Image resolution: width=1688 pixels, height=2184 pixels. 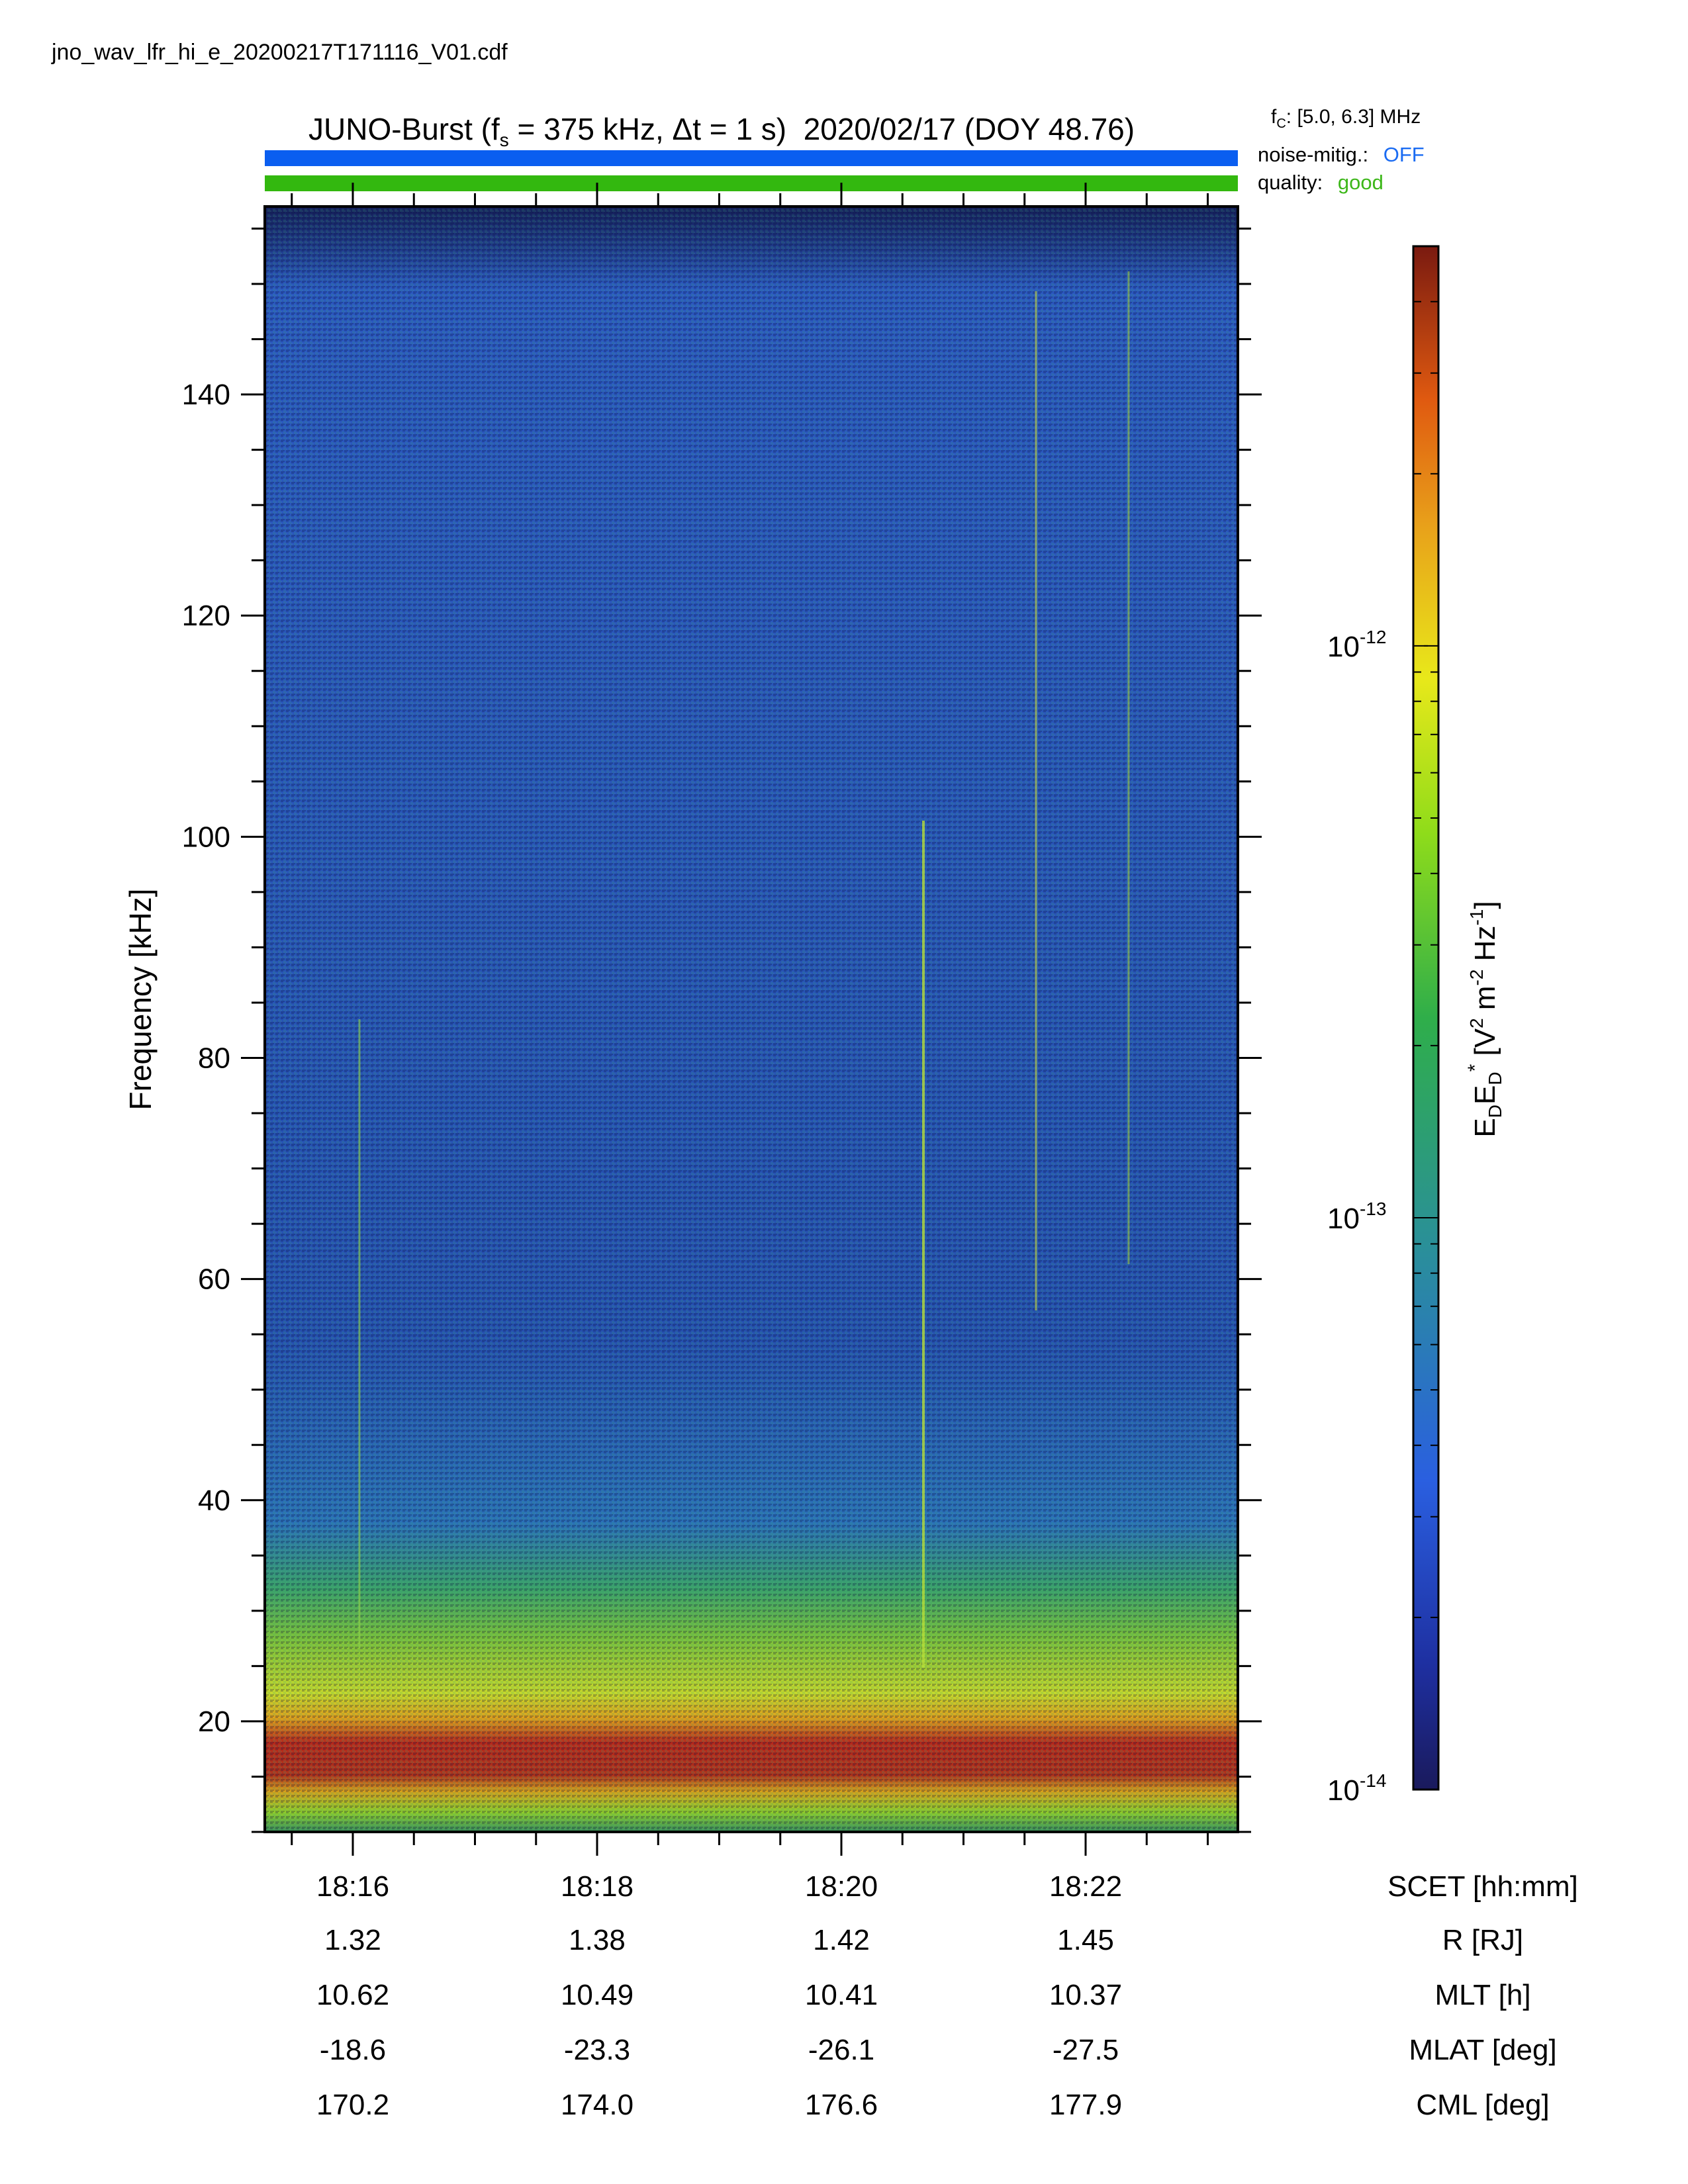 What do you see at coordinates (1483, 2050) in the screenshot?
I see `ephemeris-row-name: MLAT [deg]` at bounding box center [1483, 2050].